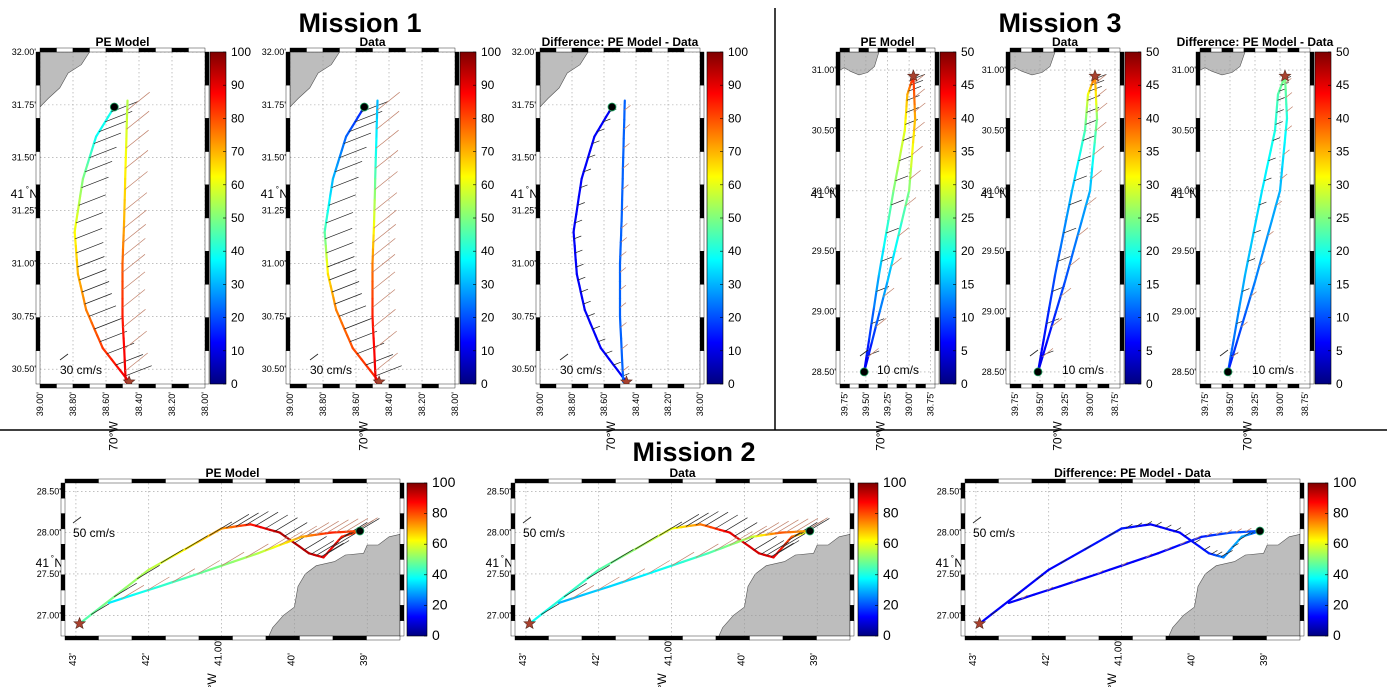 The width and height of the screenshot is (1387, 687). What do you see at coordinates (359, 23) in the screenshot?
I see `mission-1-title: Mission 1` at bounding box center [359, 23].